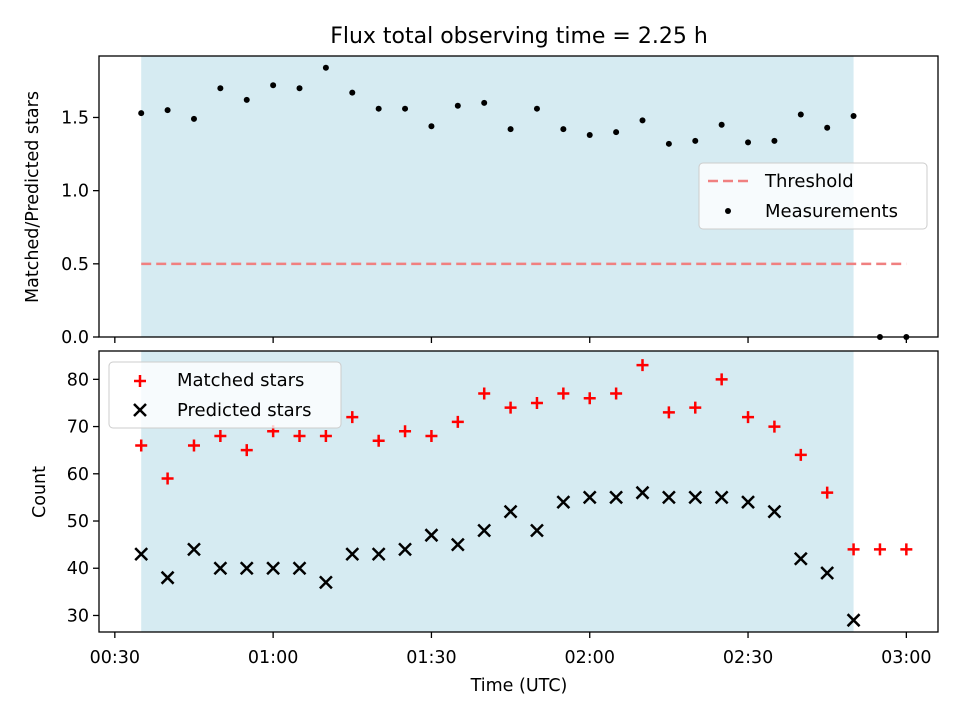 The width and height of the screenshot is (960, 720). What do you see at coordinates (78, 616) in the screenshot?
I see `y-tick-label: 30` at bounding box center [78, 616].